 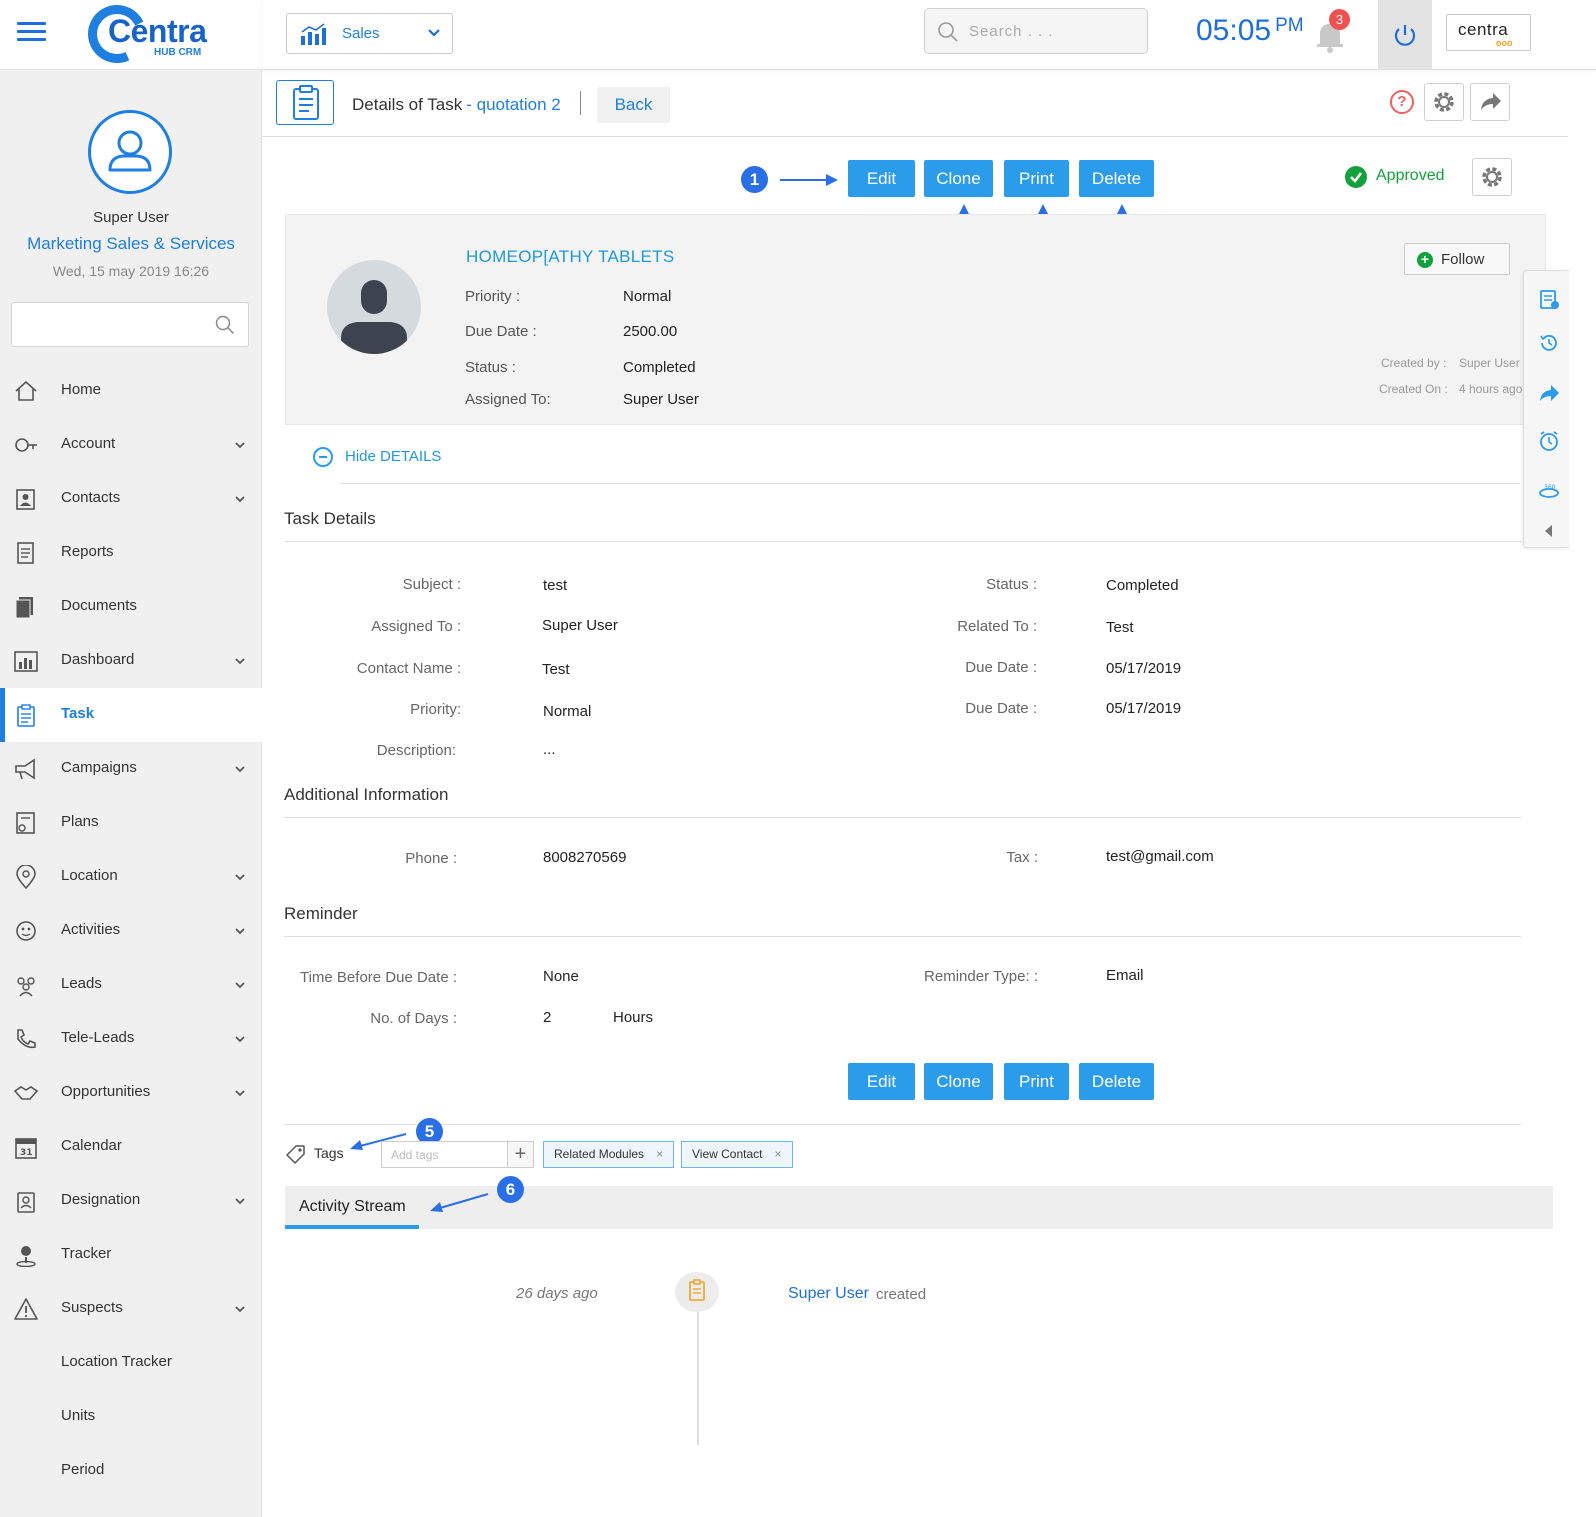 What do you see at coordinates (828, 1293) in the screenshot?
I see `activity-user-link: Super User` at bounding box center [828, 1293].